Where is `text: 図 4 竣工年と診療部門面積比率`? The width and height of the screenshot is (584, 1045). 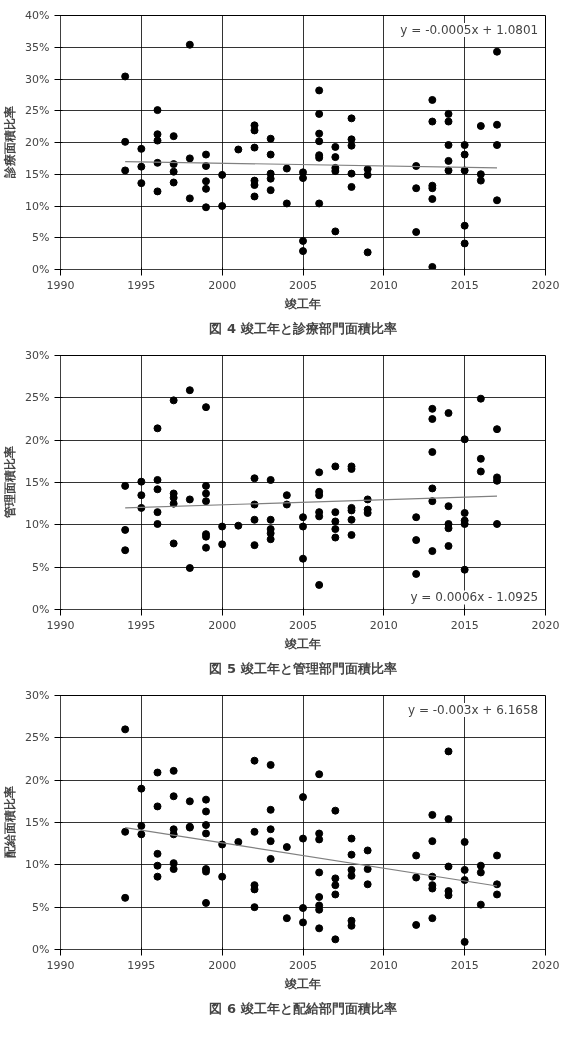
text: 図 4 竣工年と診療部門面積比率 is located at coordinates (303, 328).